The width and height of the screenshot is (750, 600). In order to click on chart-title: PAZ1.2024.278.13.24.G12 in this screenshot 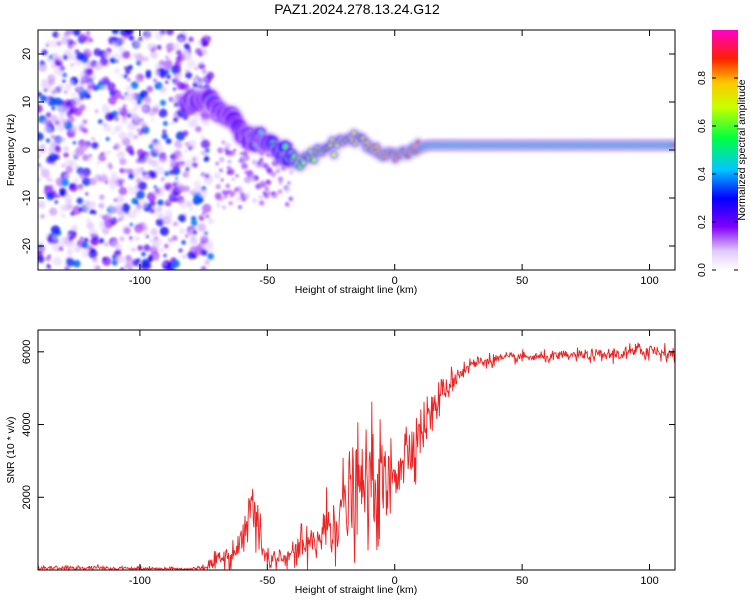, I will do `click(357, 9)`.